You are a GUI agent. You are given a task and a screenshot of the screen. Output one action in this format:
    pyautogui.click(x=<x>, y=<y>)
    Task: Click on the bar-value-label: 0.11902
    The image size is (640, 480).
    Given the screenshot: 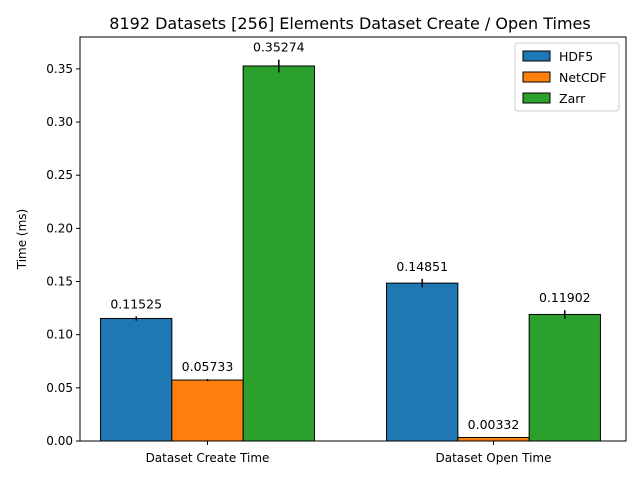 What is the action you would take?
    pyautogui.click(x=565, y=297)
    